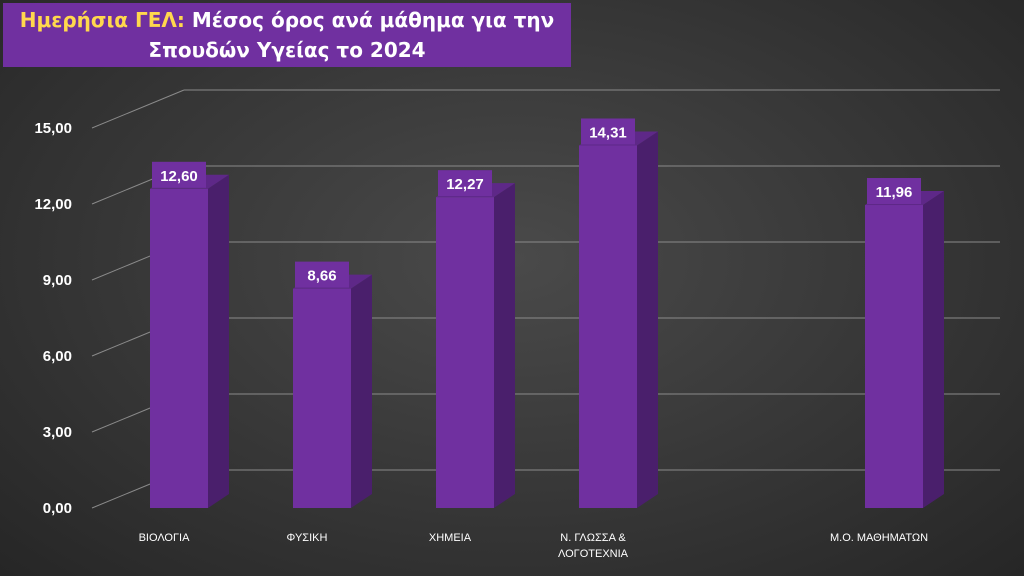  I want to click on bar: 11,96, so click(904, 343).